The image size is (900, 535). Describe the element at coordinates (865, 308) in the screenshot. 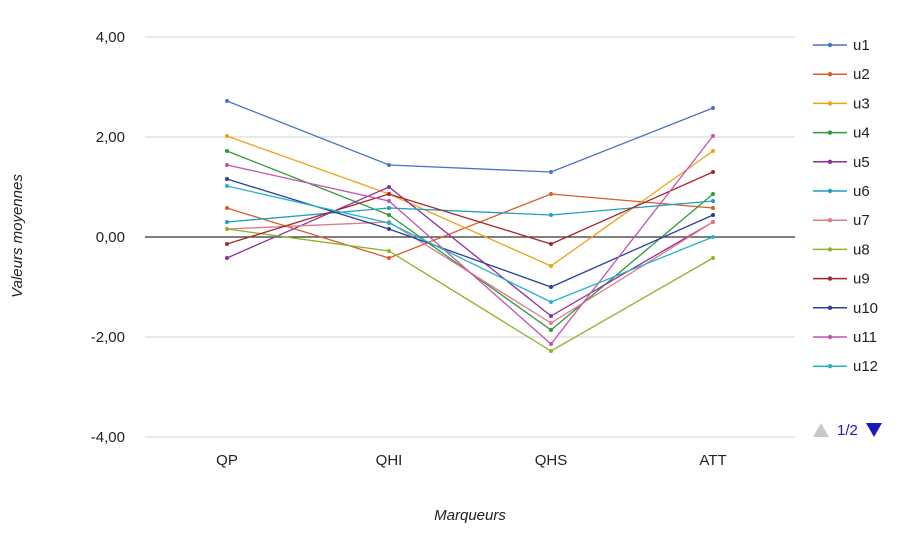

I see `legend-label: u10` at that location.